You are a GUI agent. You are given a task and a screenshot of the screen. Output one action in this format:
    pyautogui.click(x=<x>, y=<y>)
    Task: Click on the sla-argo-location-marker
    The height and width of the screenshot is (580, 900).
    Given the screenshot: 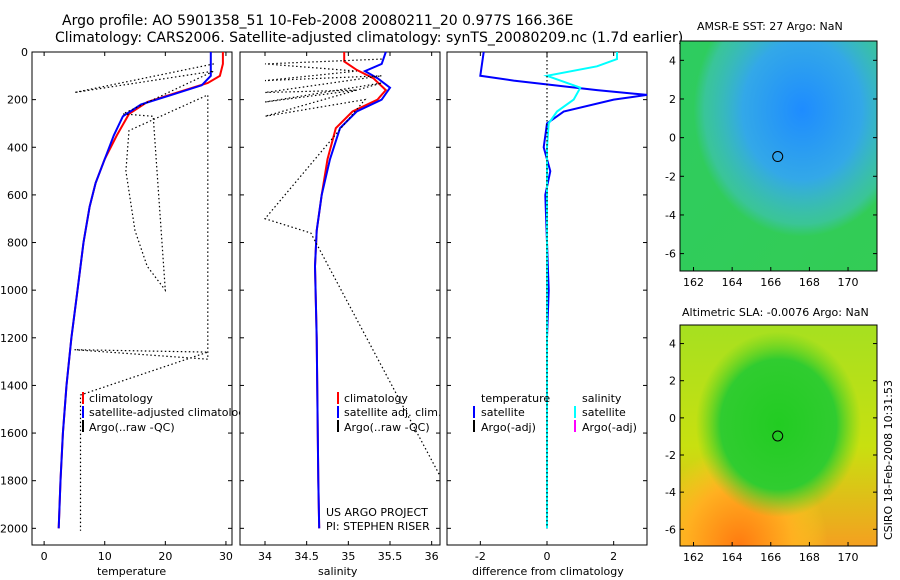 What is the action you would take?
    pyautogui.click(x=778, y=436)
    